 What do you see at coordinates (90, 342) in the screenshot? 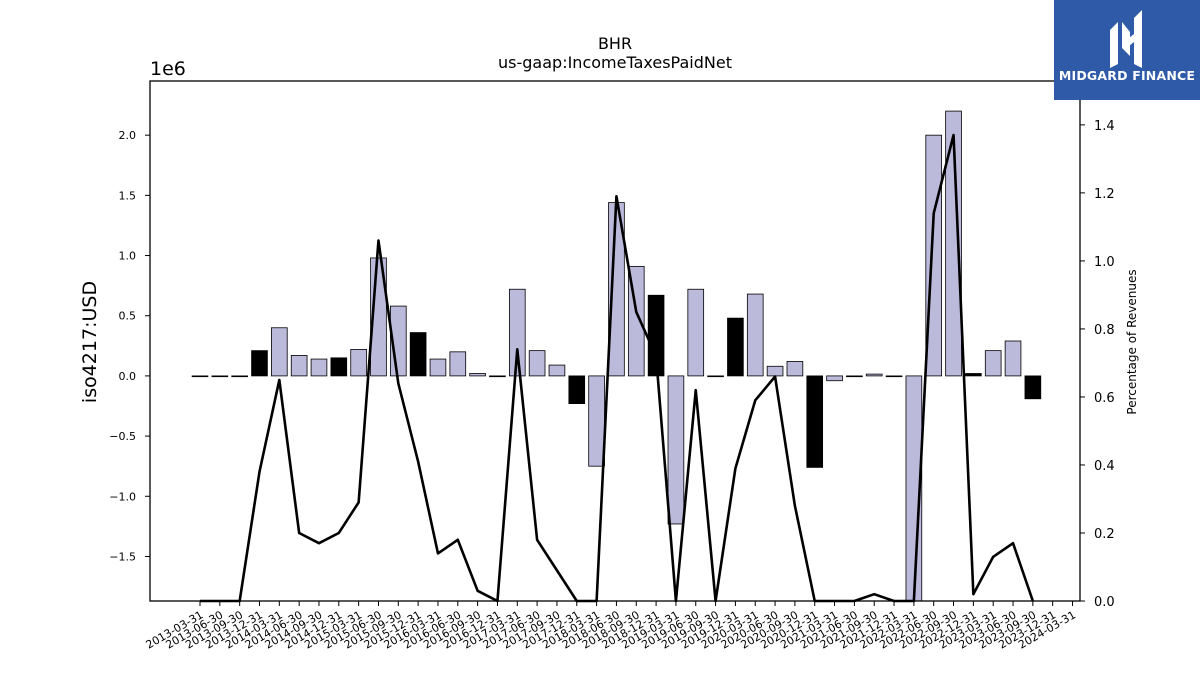
I see `y-axis-label: iso4217:USD` at bounding box center [90, 342].